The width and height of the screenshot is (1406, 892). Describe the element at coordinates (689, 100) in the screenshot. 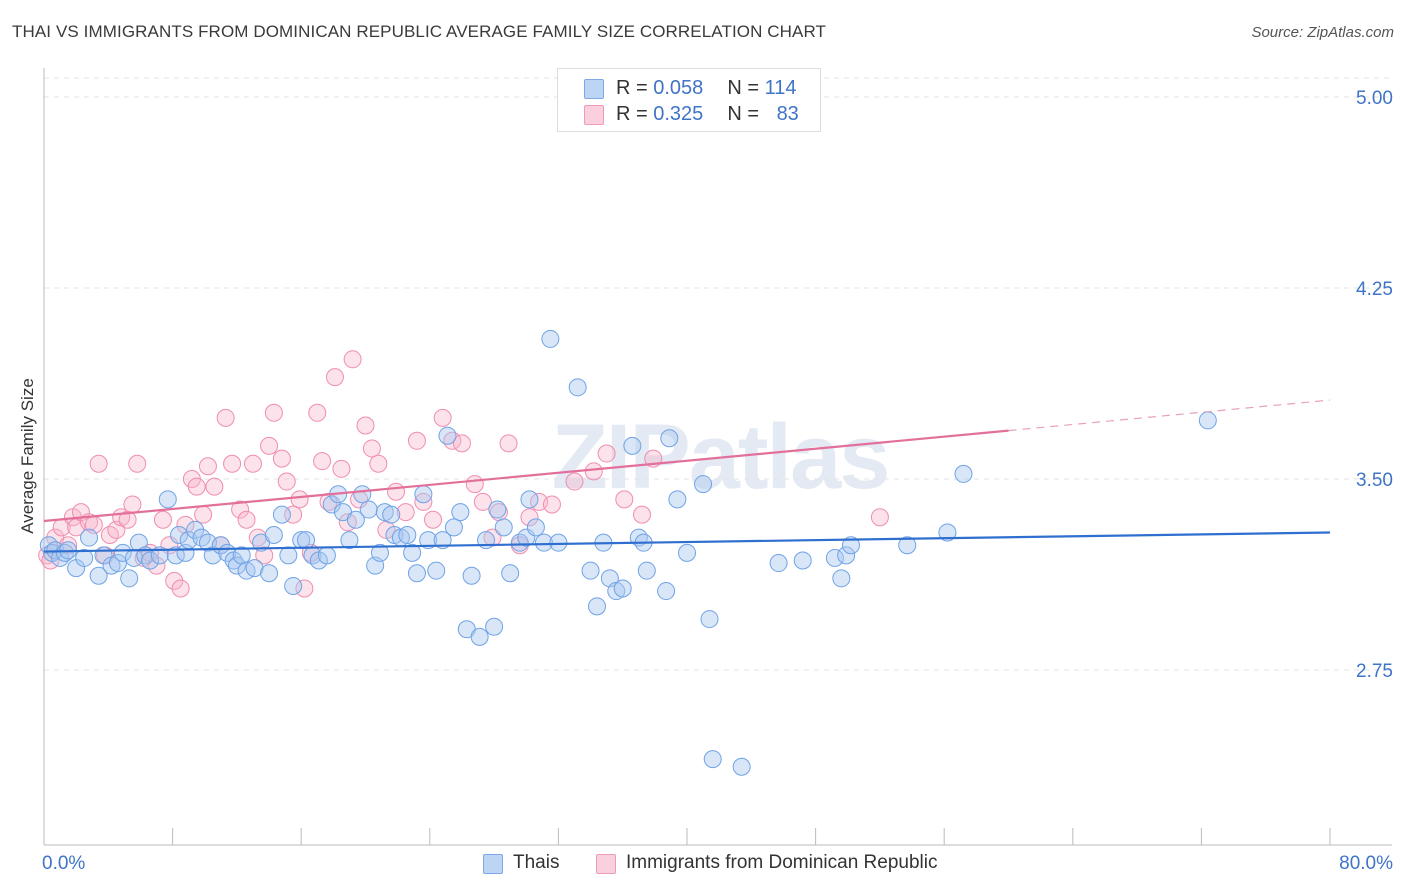

I see `correlation-legend: R = 0.058 N = 114 R = 0.325 N = 83` at that location.